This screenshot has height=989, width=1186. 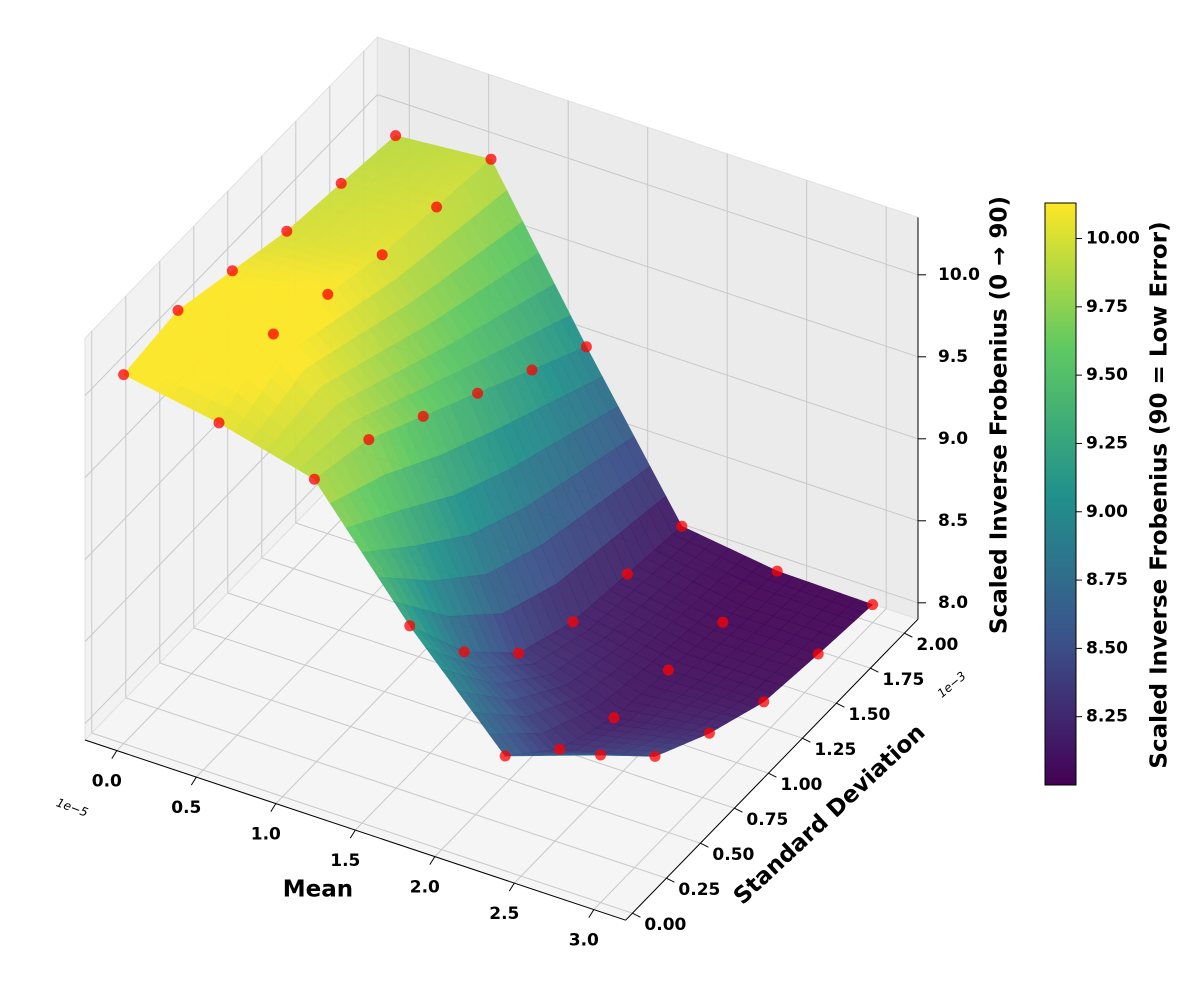 I want to click on colorbar-tick-label: 8.50, so click(x=1107, y=648).